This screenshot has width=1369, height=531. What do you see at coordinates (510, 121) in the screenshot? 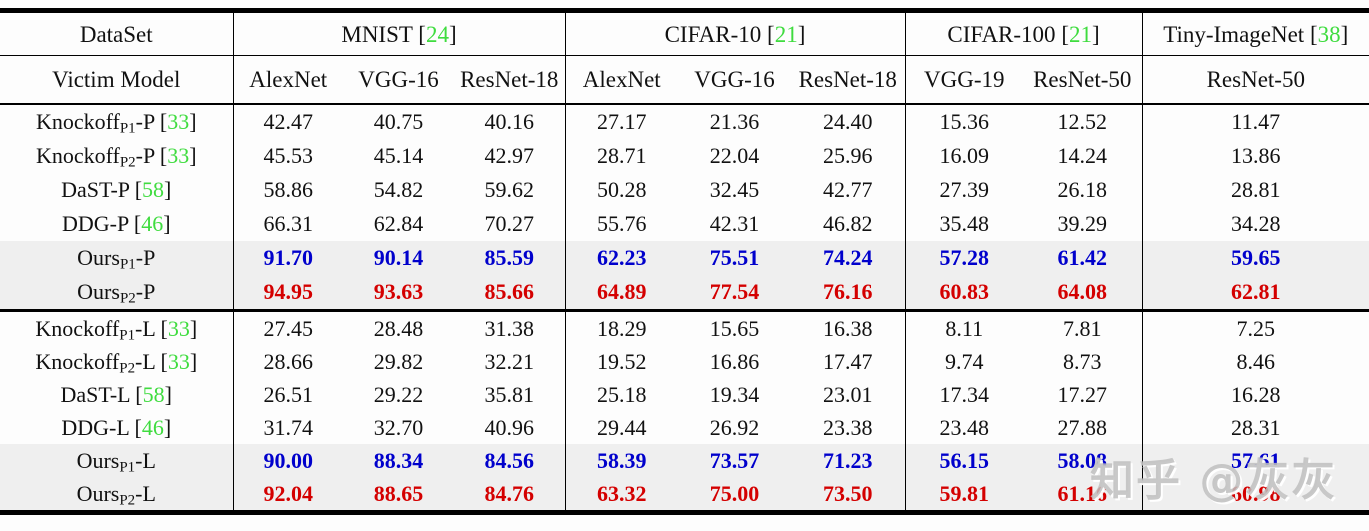
I see `cell-value: 40.16` at bounding box center [510, 121].